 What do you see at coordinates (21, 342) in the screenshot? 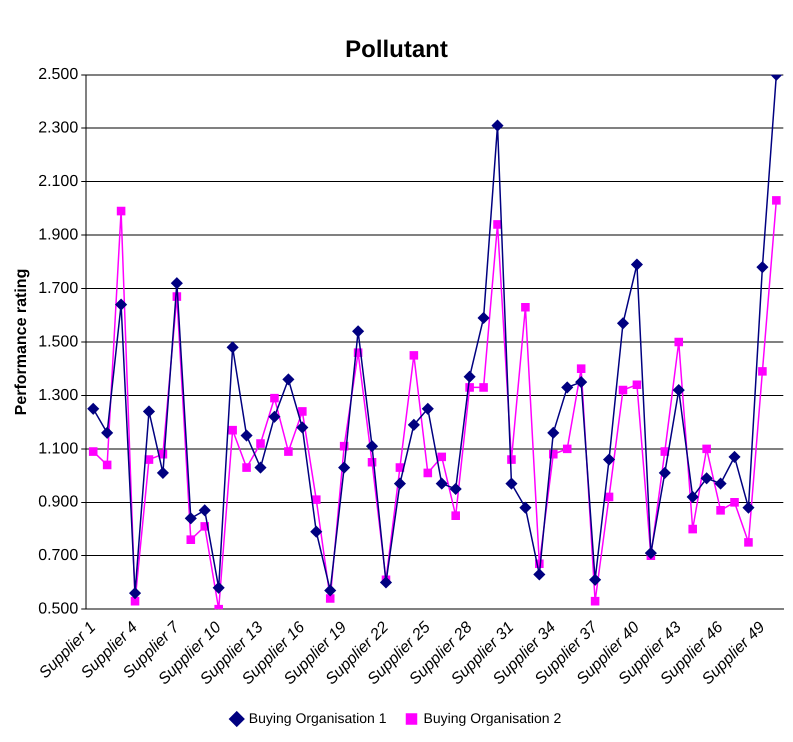
I see `y-axis-title: Performance rating` at bounding box center [21, 342].